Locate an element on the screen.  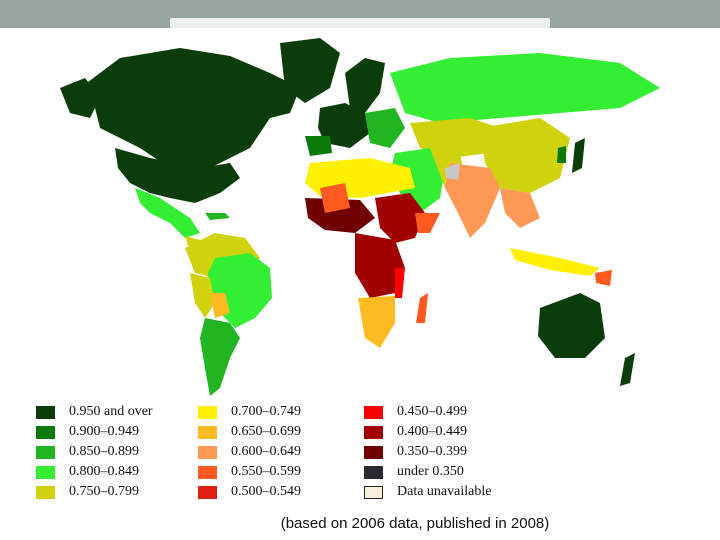
legend-item: 0.950 and over is located at coordinates (94, 412).